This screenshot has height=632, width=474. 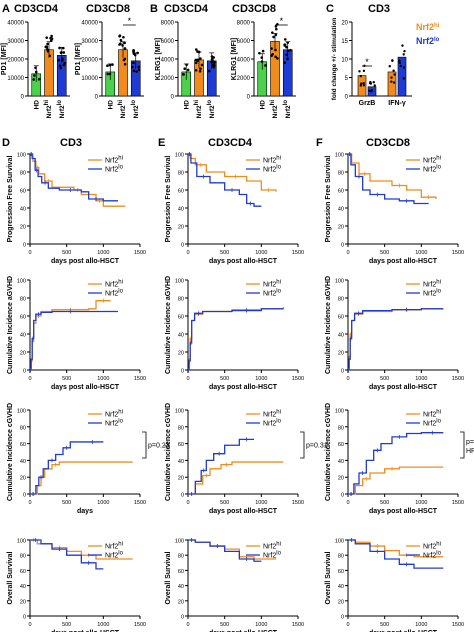 What do you see at coordinates (36, 105) in the screenshot?
I see `x-category-label: HD` at bounding box center [36, 105].